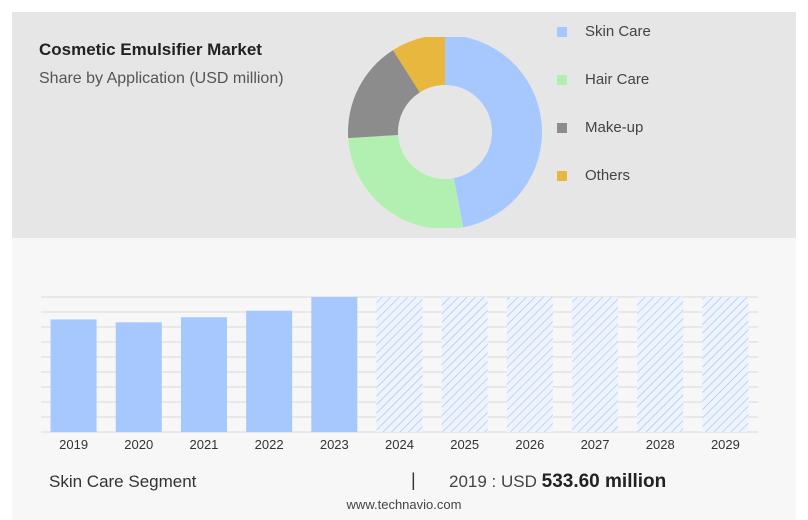 This screenshot has height=520, width=808. What do you see at coordinates (618, 31) in the screenshot?
I see `legend-label-skin-care: Skin Care` at bounding box center [618, 31].